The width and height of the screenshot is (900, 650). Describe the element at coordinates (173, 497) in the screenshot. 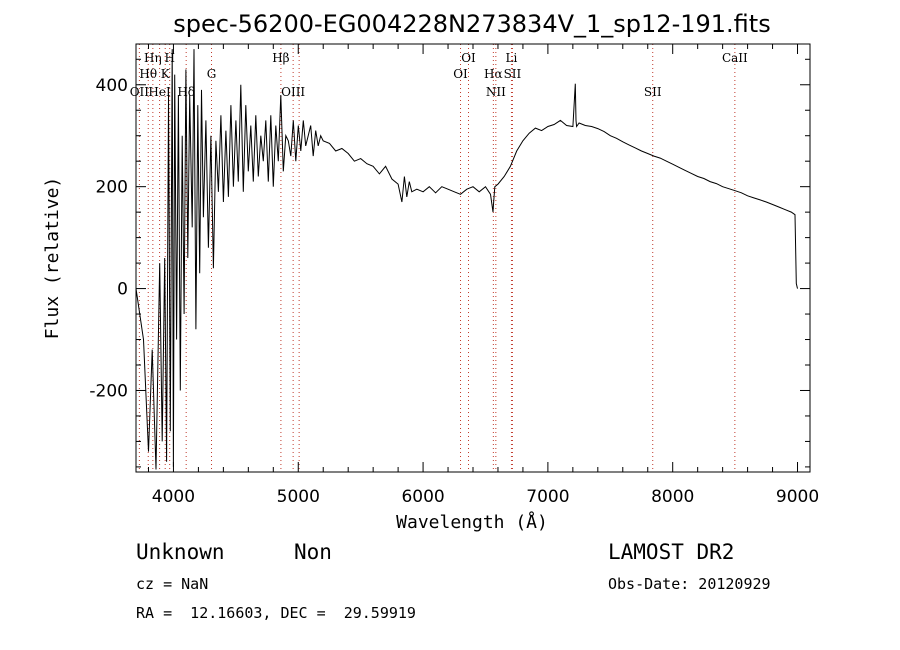

I see `x-tick-label: 4000` at that location.